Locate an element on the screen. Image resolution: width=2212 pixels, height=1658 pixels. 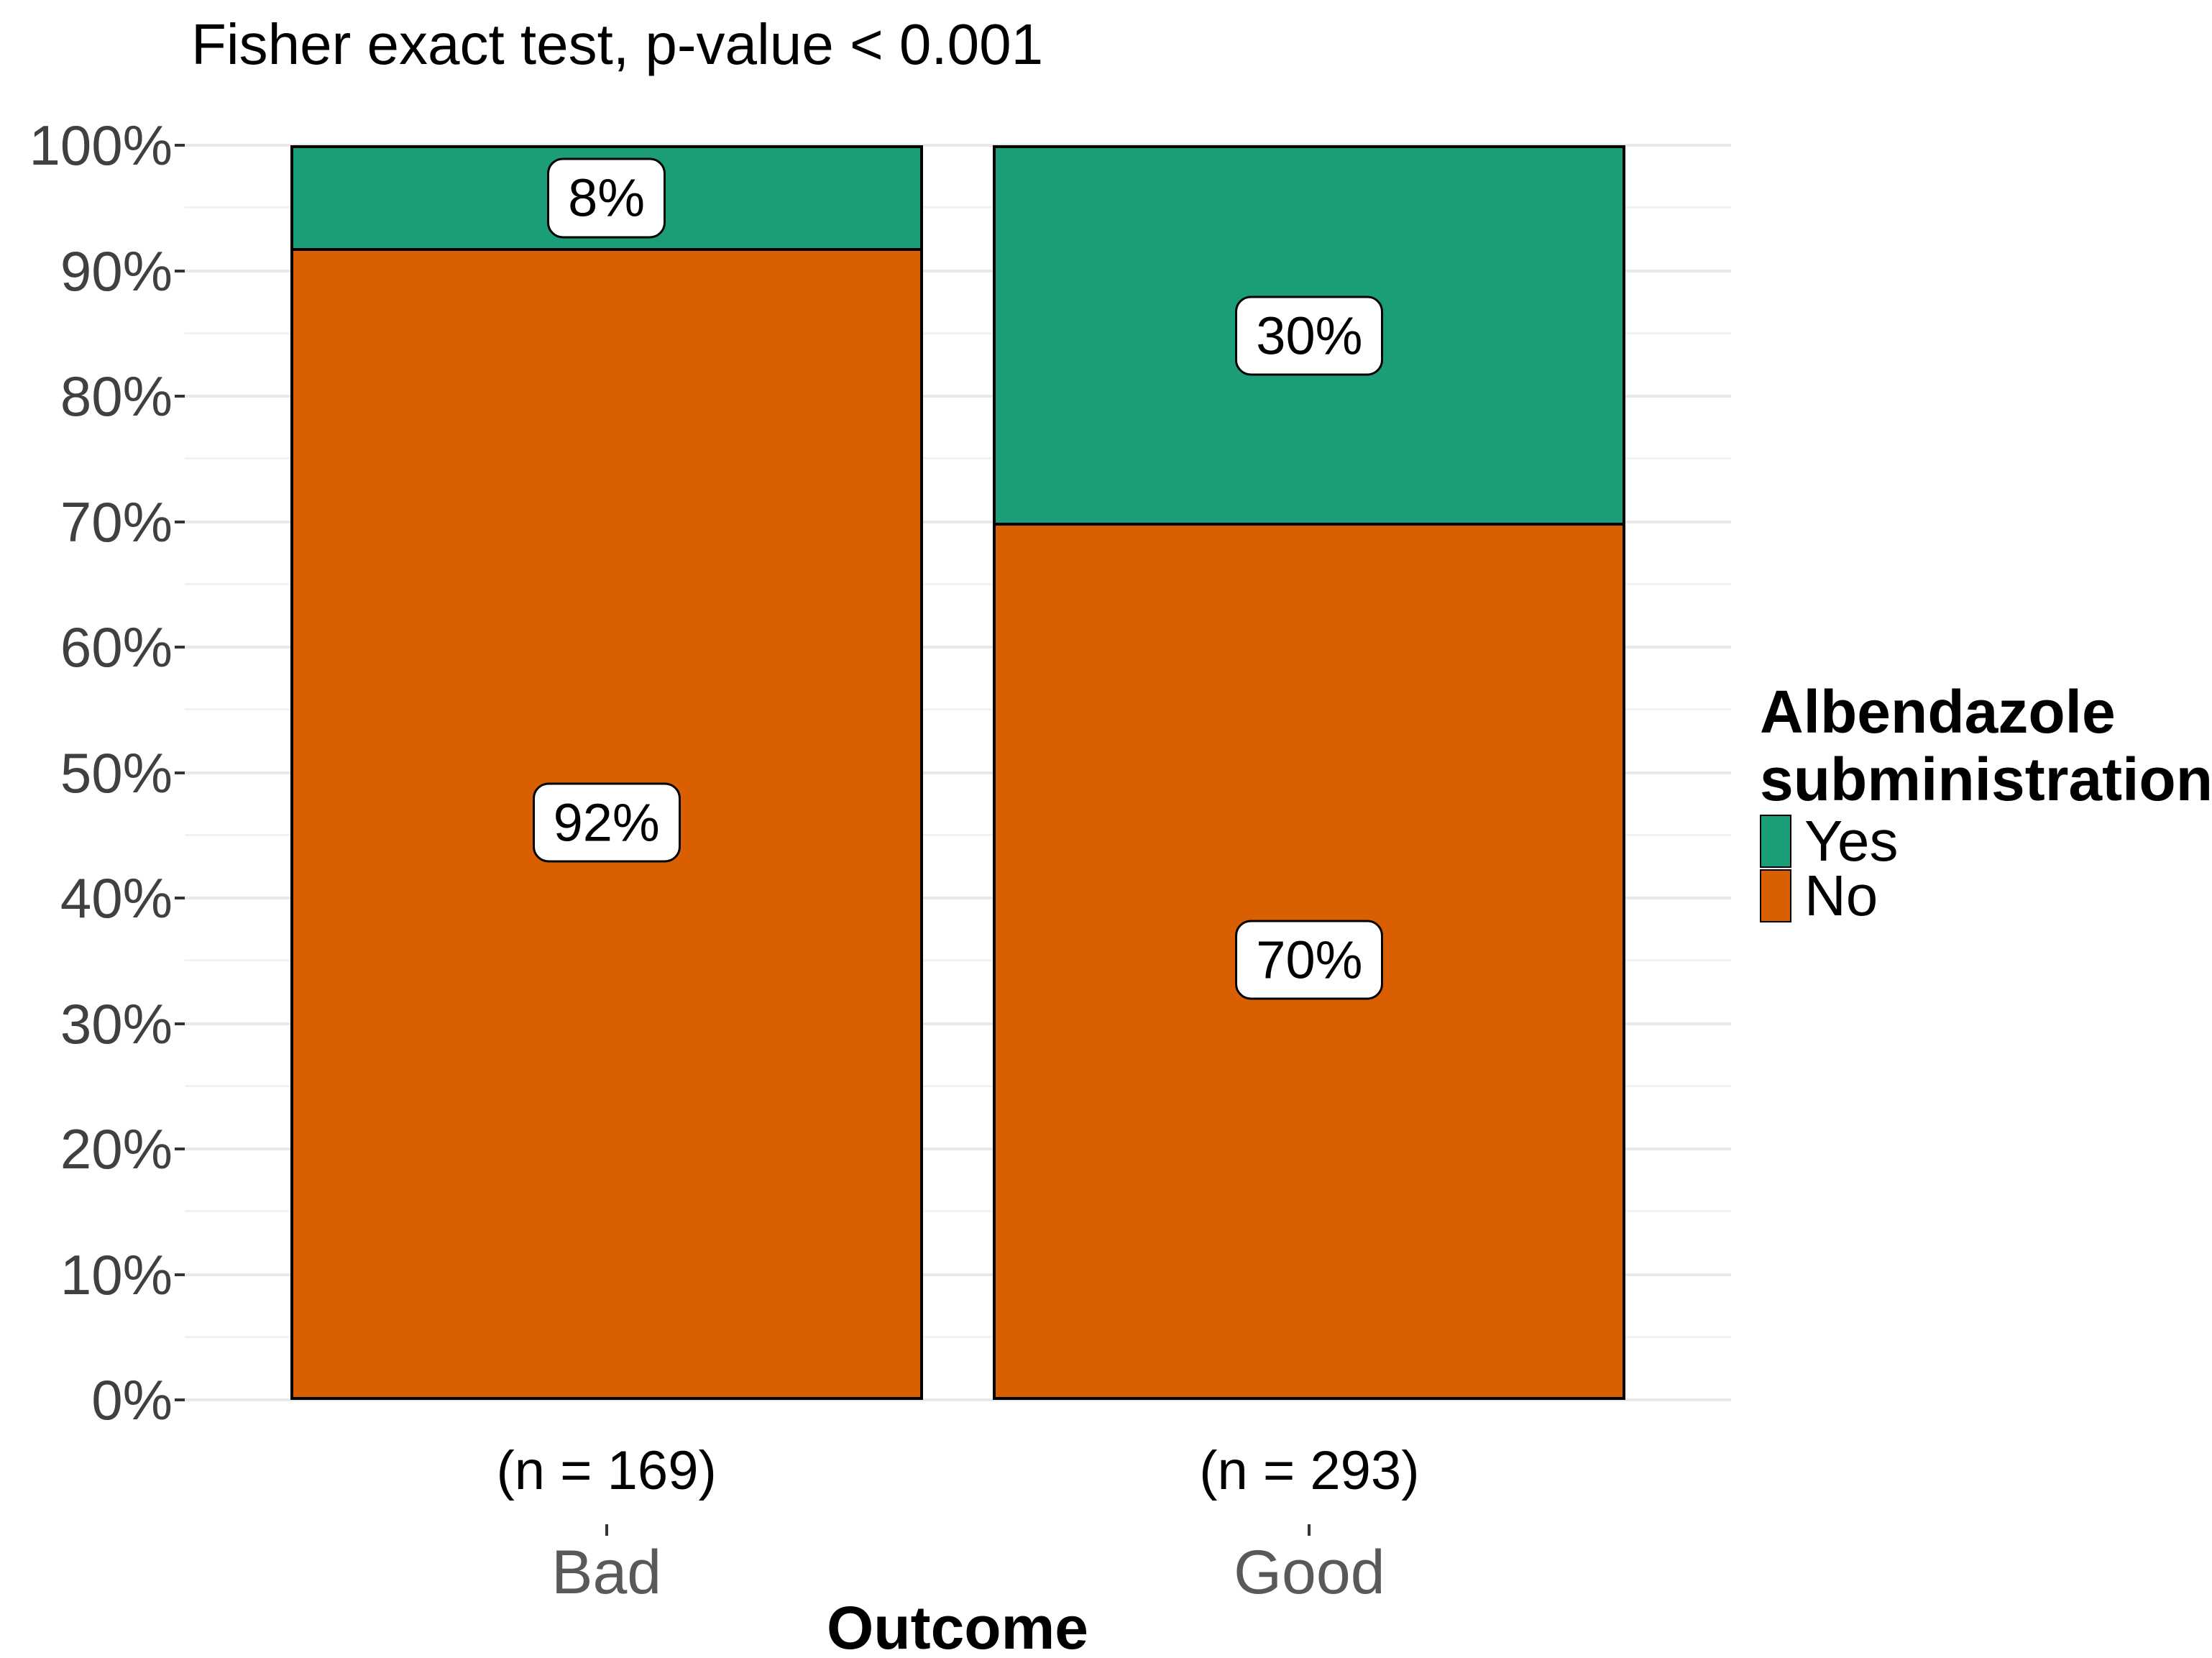
count-label-good: (n = 293) is located at coordinates (1309, 1471).